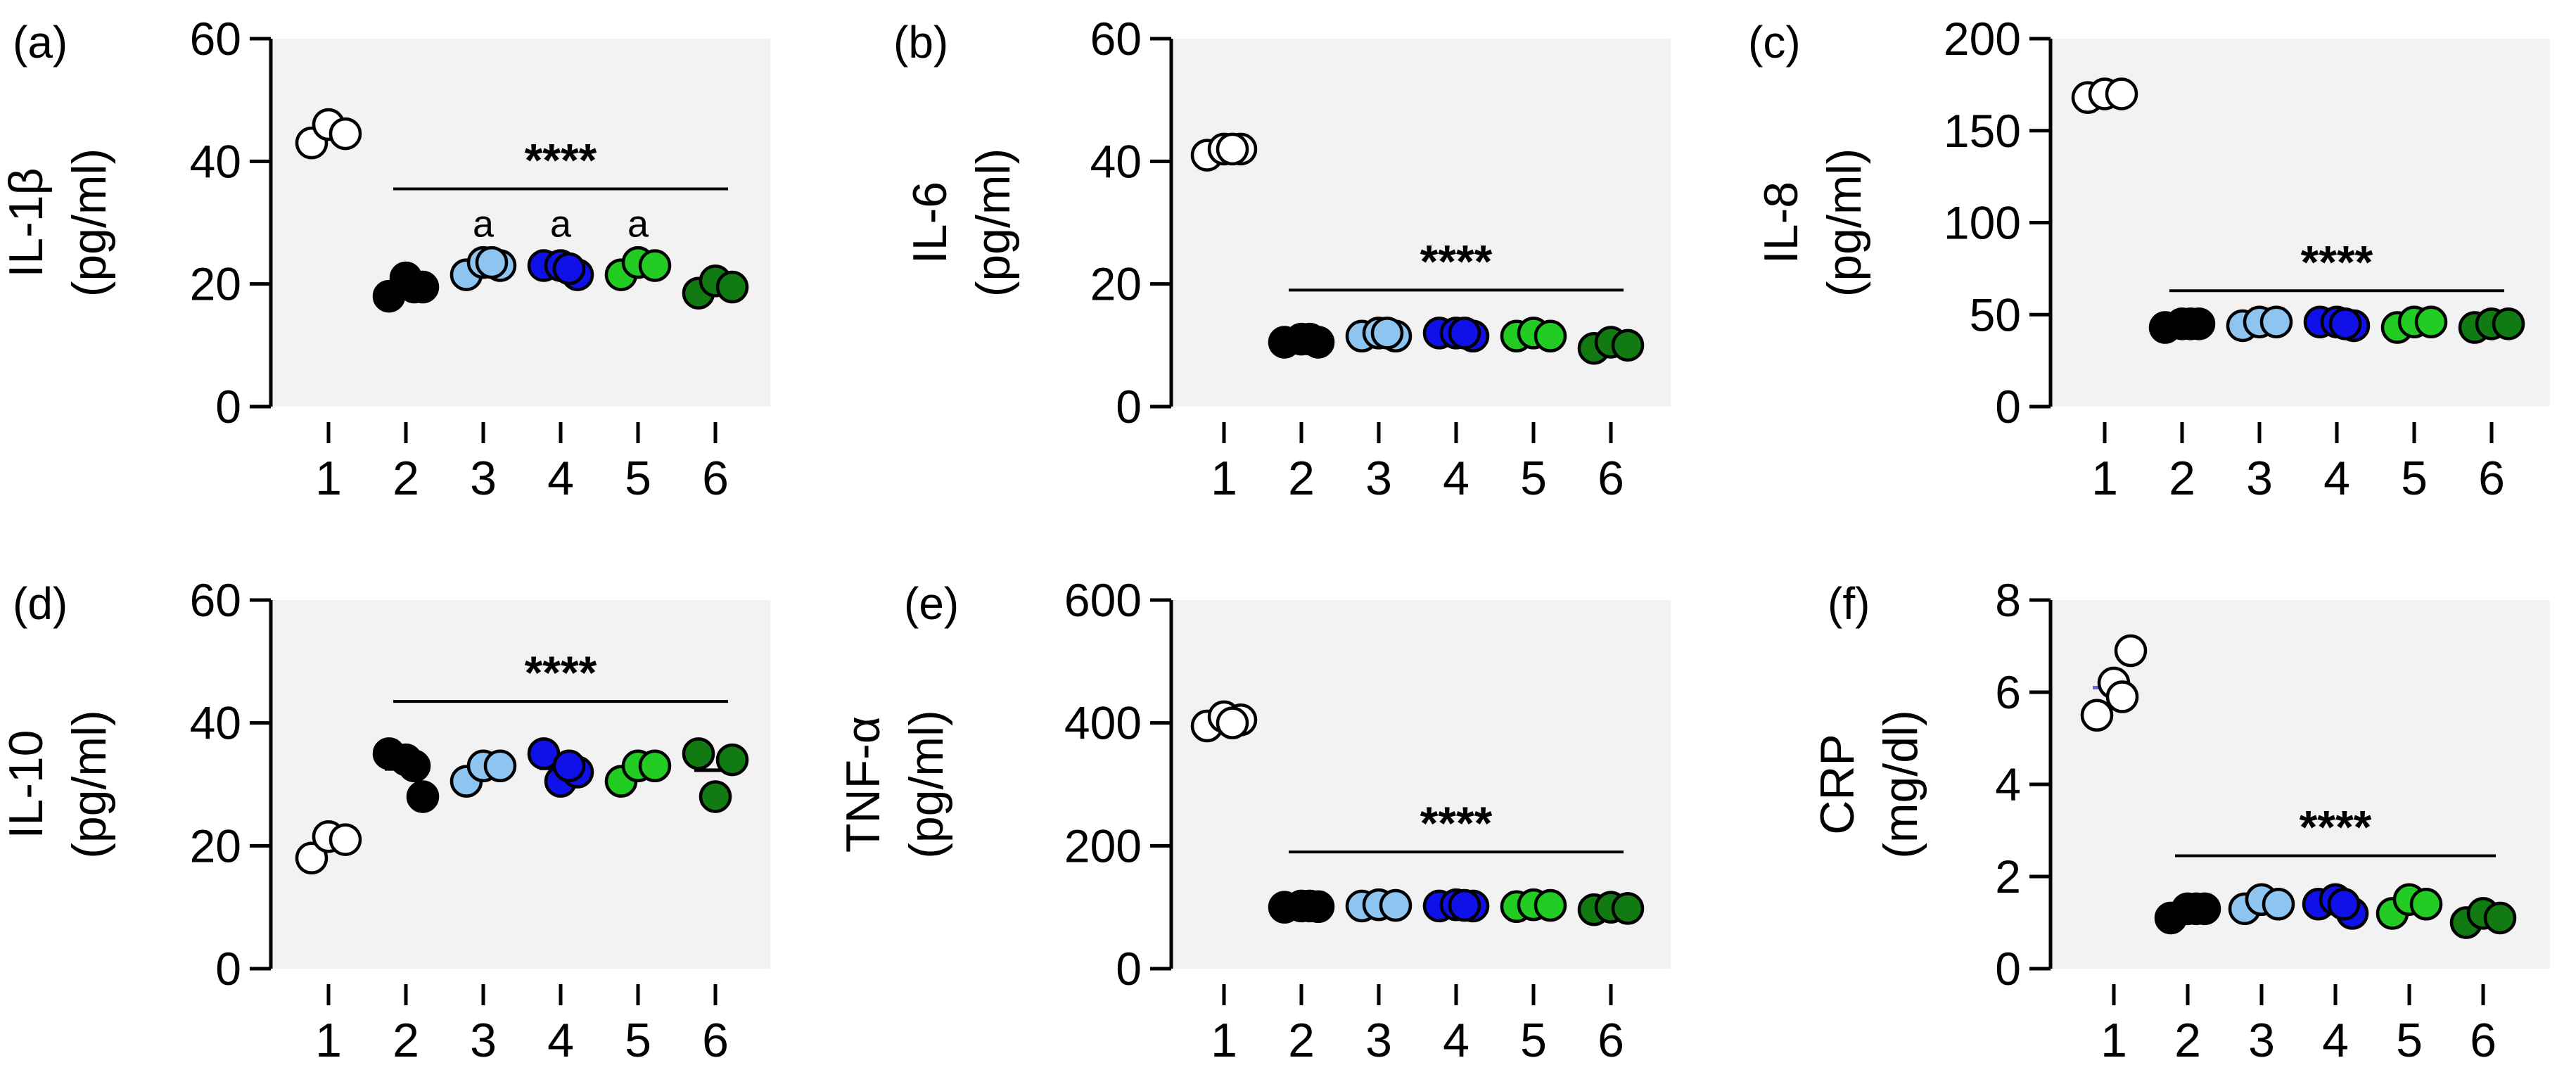 Image resolution: width=2576 pixels, height=1077 pixels. Describe the element at coordinates (1103, 600) in the screenshot. I see `y-tick-label: 600` at that location.